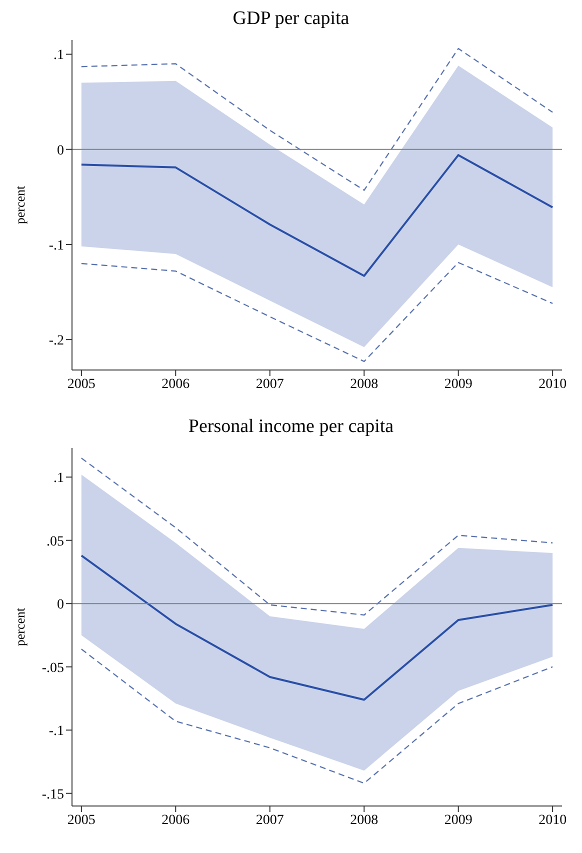  Describe the element at coordinates (56, 341) in the screenshot. I see `y-tick-label: -.2` at that location.